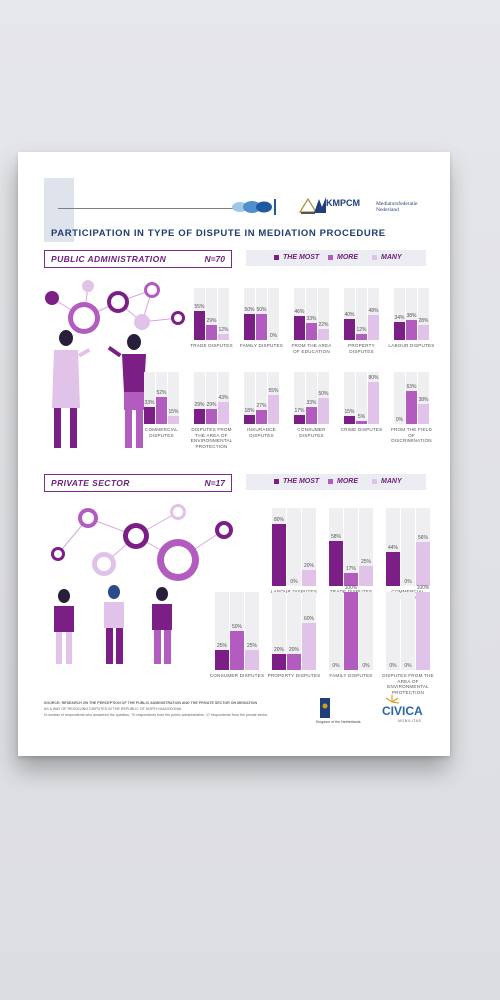 The height and width of the screenshot is (1000, 500). Describe the element at coordinates (173, 412) in the screenshot. I see `data-label: 15%` at that location.